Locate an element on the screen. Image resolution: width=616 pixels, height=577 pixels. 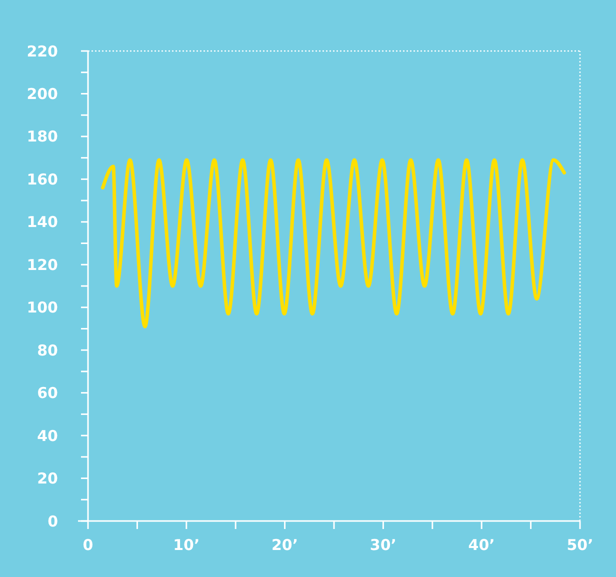
y-tick-label: 100 is located at coordinates (42, 307).